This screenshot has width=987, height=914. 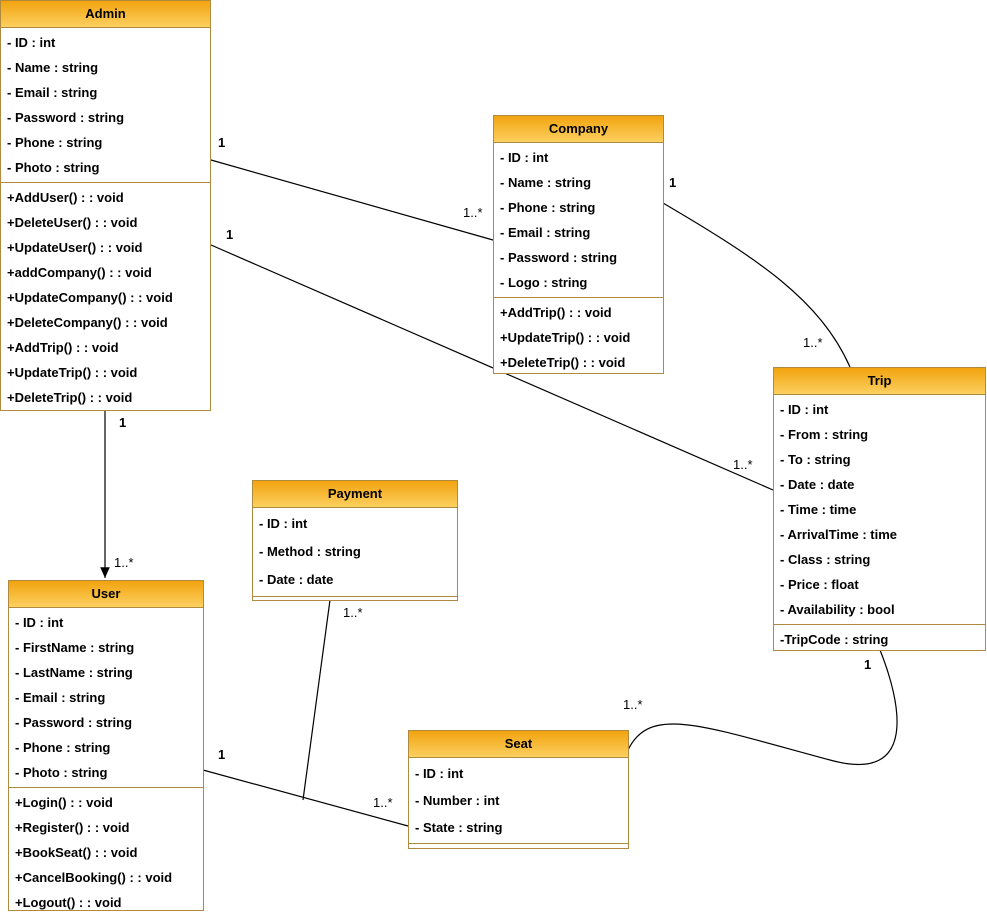 I want to click on method: +AddUser() : : void, so click(x=65, y=197).